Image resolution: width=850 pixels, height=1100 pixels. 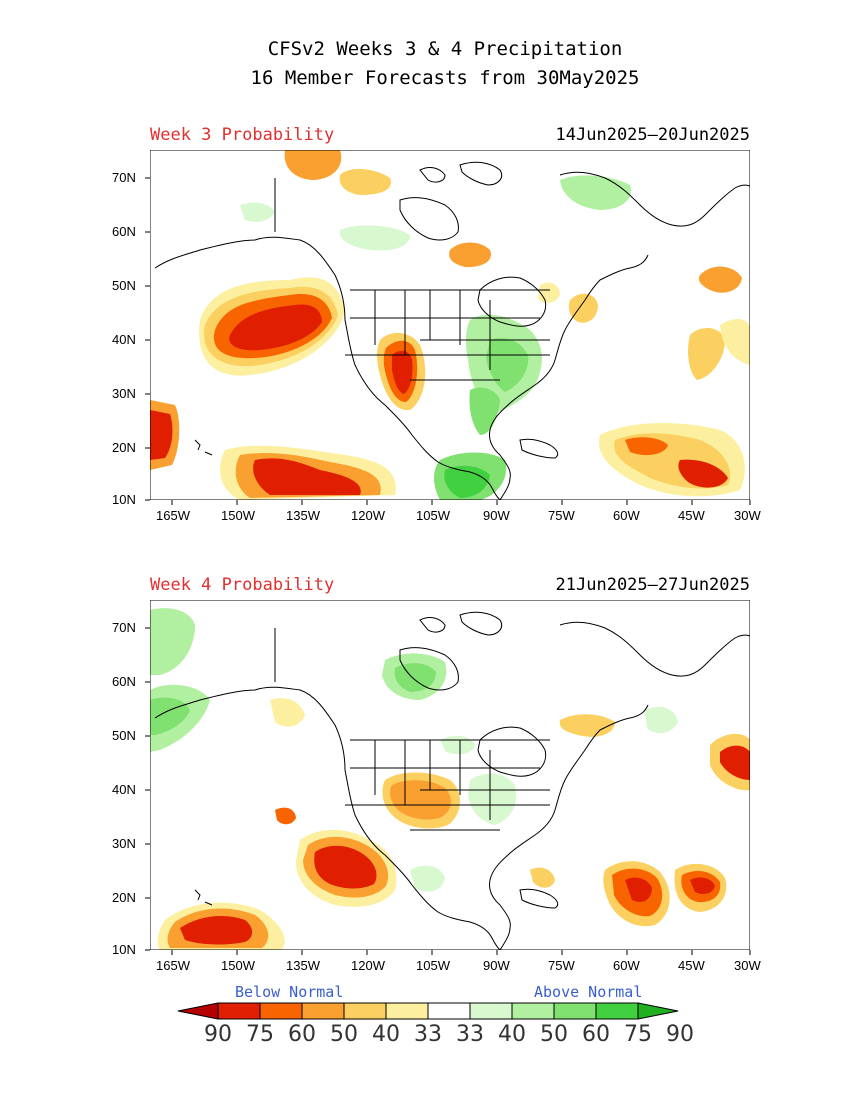 What do you see at coordinates (242, 135) in the screenshot?
I see `panel-1-title: Week 3 Probability` at bounding box center [242, 135].